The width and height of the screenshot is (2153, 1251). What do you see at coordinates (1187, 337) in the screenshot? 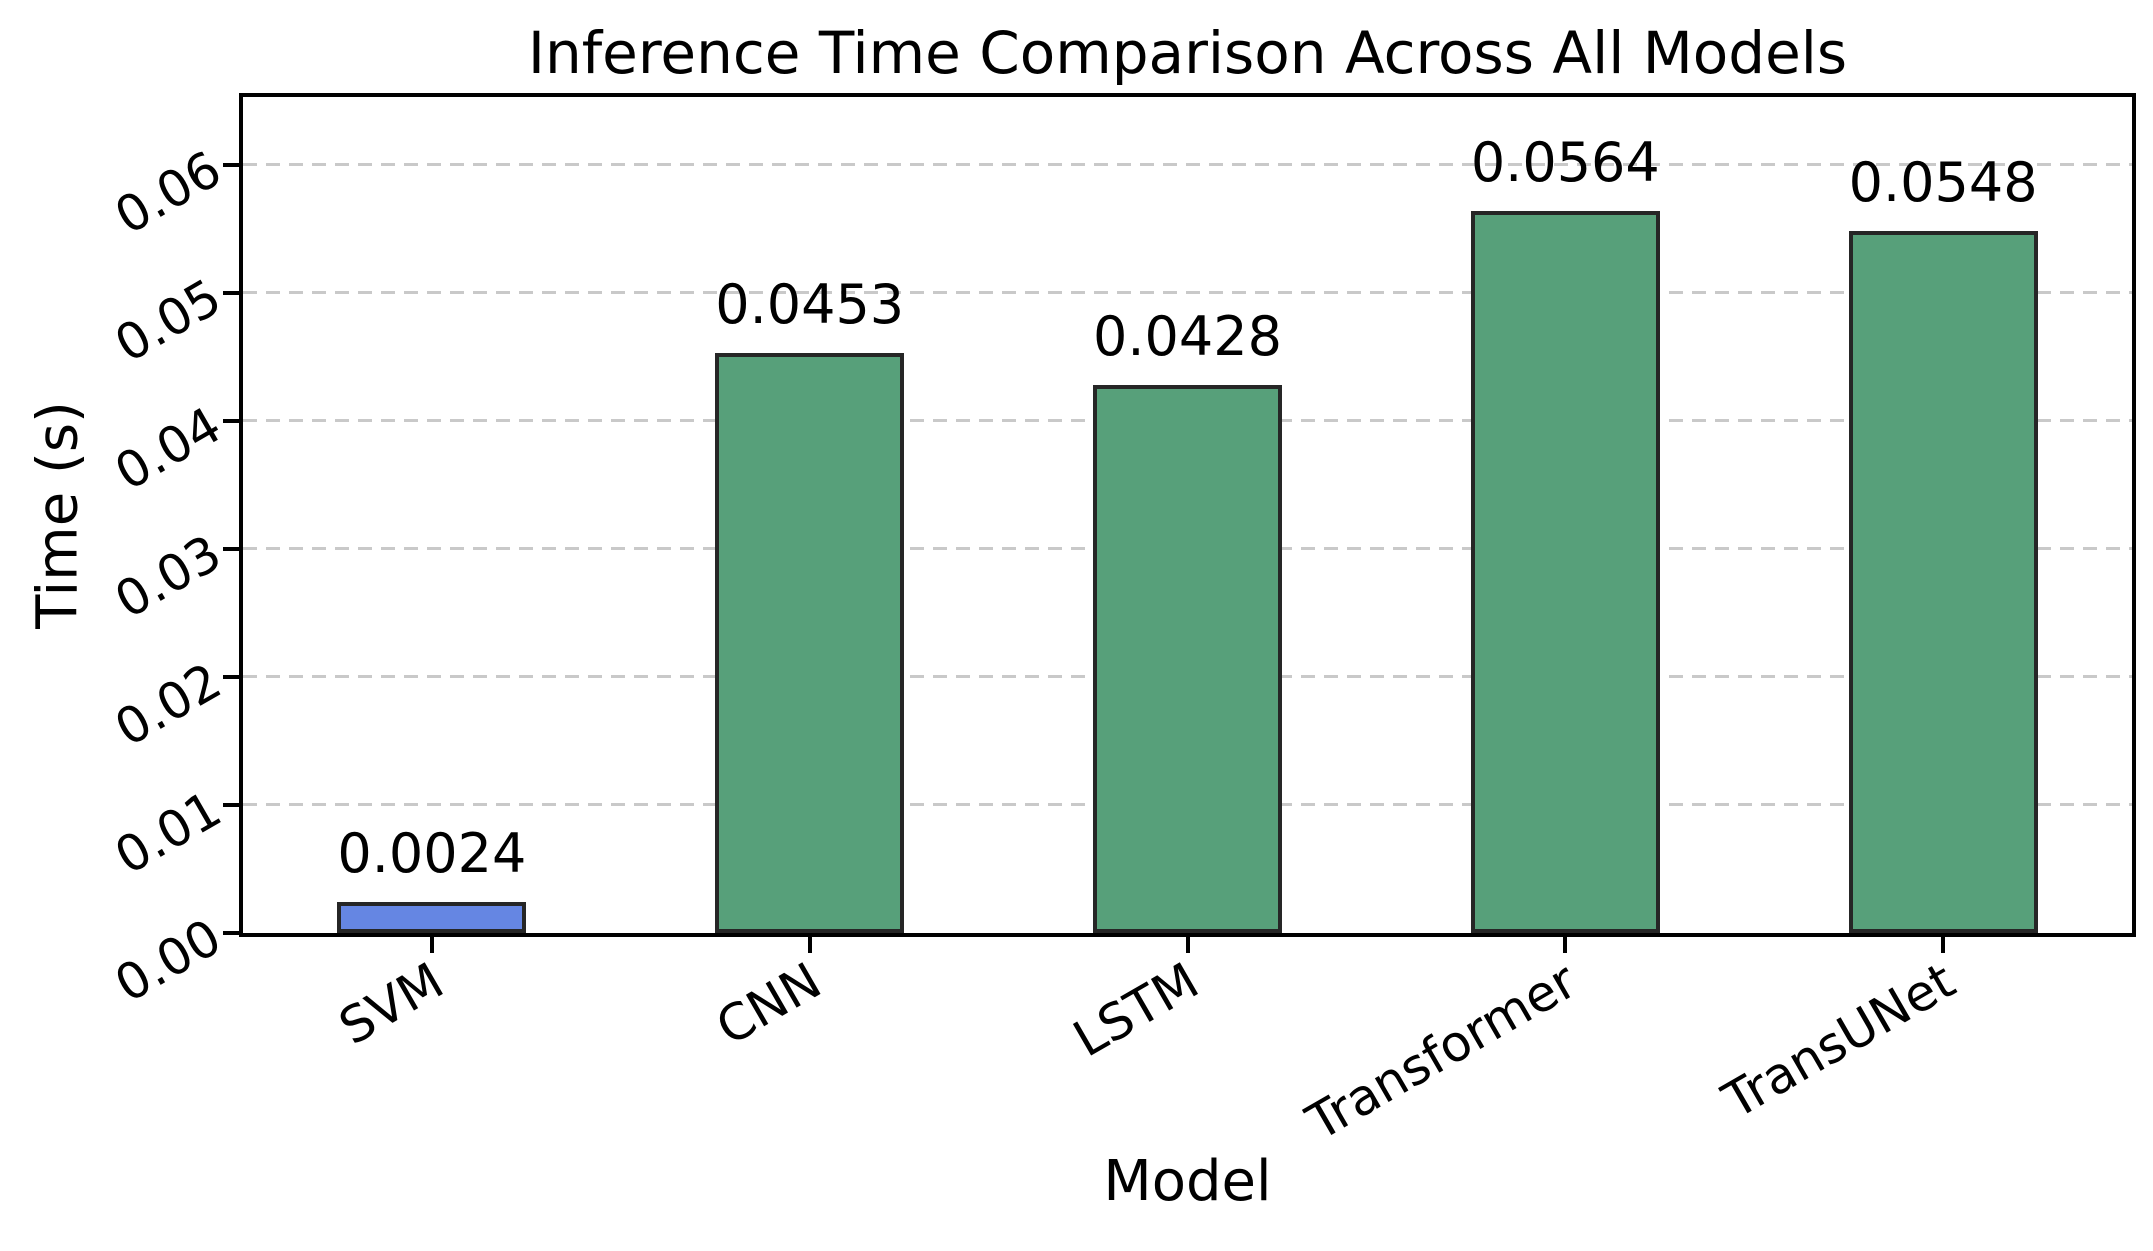
I see `bar-value-label: 0.0428` at bounding box center [1187, 337].